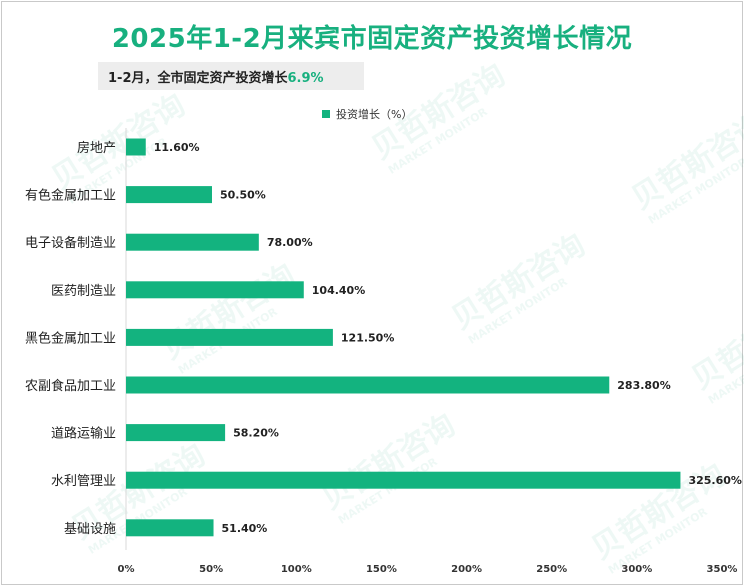 The image size is (744, 586). What do you see at coordinates (714, 480) in the screenshot?
I see `value-label: 325.60%` at bounding box center [714, 480].